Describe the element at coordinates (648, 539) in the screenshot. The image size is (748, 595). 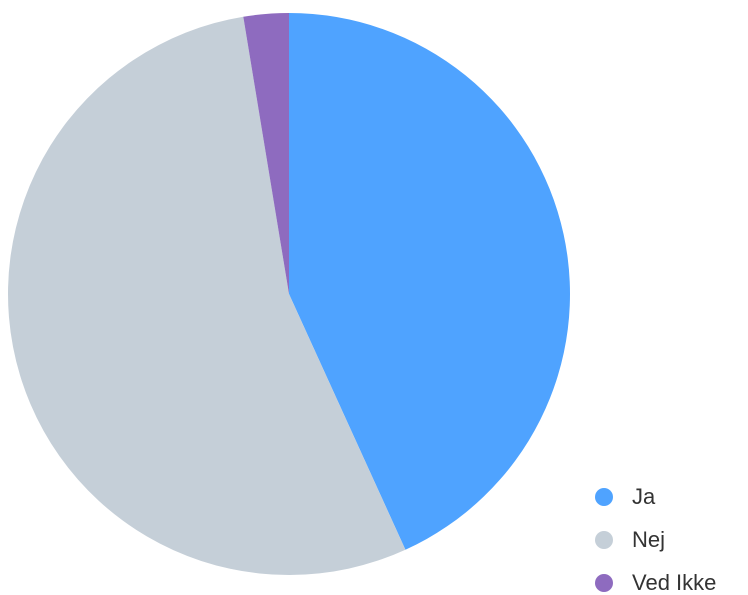
I see `legend-label: Nej` at that location.